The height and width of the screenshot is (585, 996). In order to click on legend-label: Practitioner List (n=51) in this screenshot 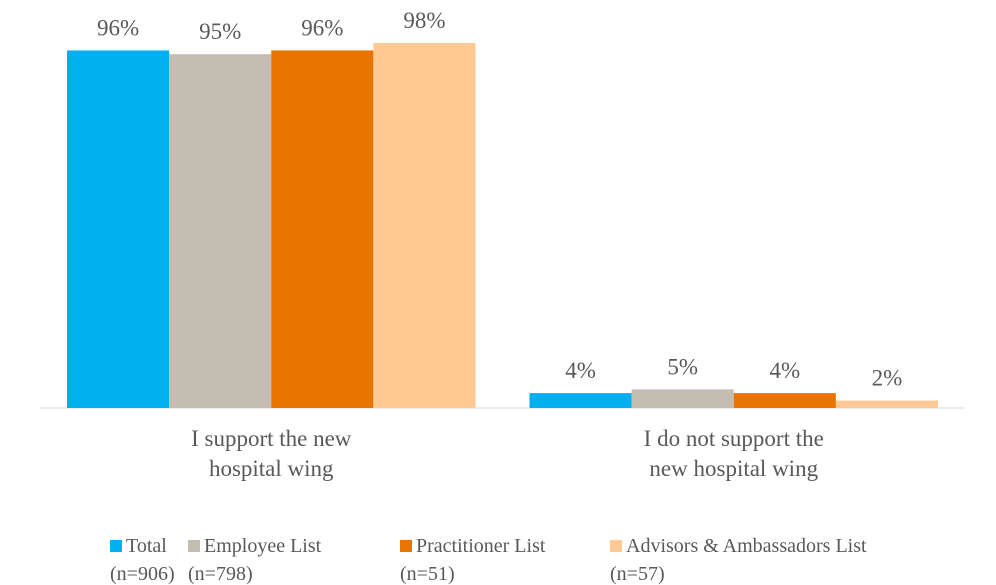, I will do `click(473, 560)`.